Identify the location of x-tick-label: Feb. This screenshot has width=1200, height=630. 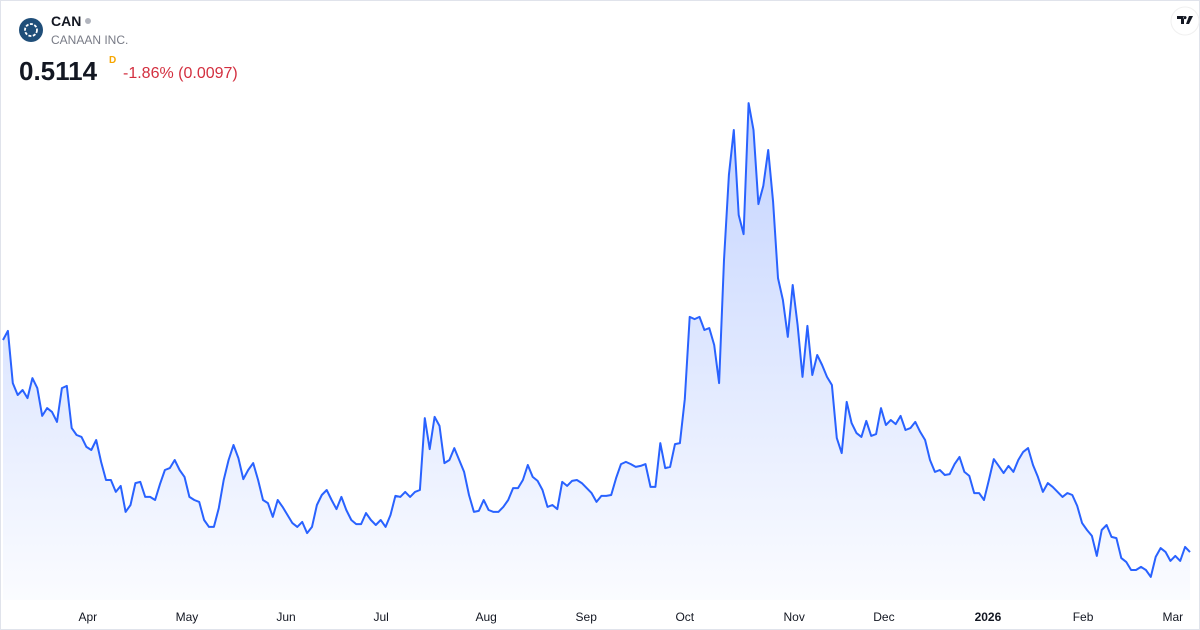
(1083, 617).